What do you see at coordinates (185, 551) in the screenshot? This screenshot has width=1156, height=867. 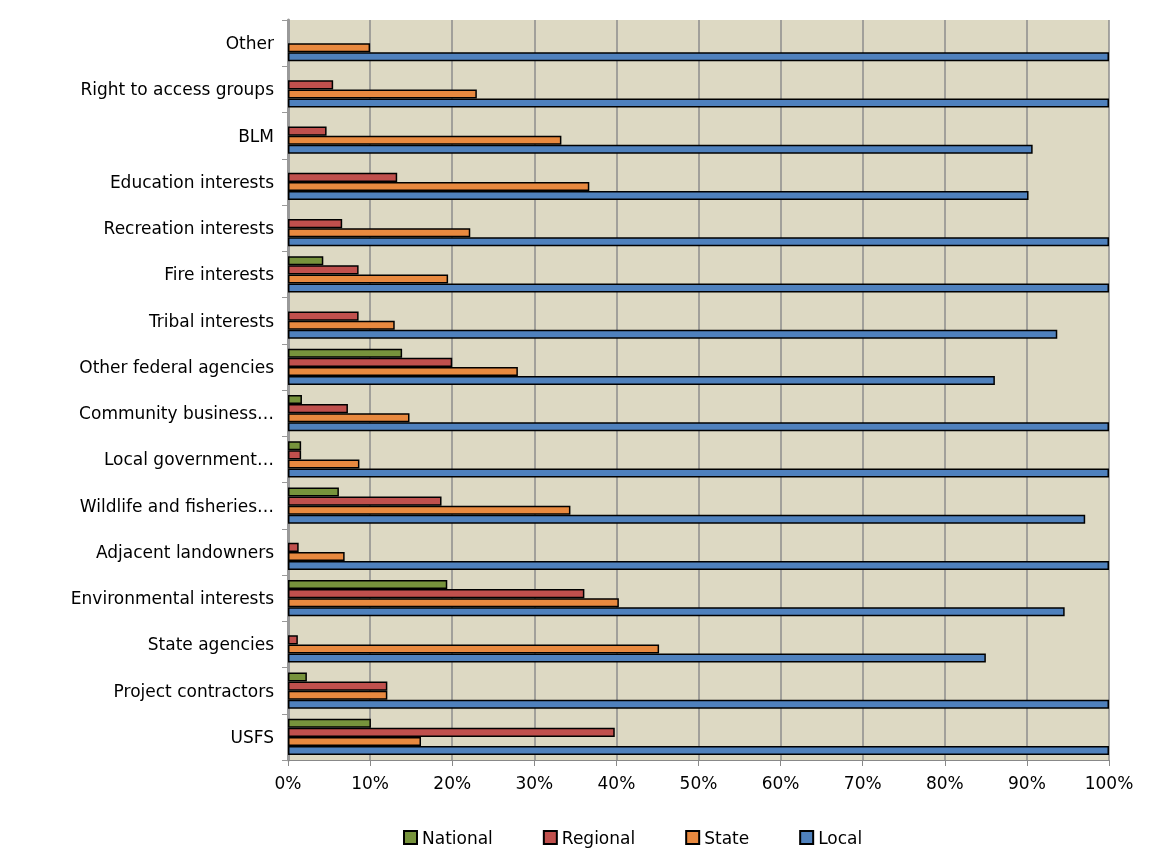 I see `y-tick-label: Adjacent landowners` at bounding box center [185, 551].